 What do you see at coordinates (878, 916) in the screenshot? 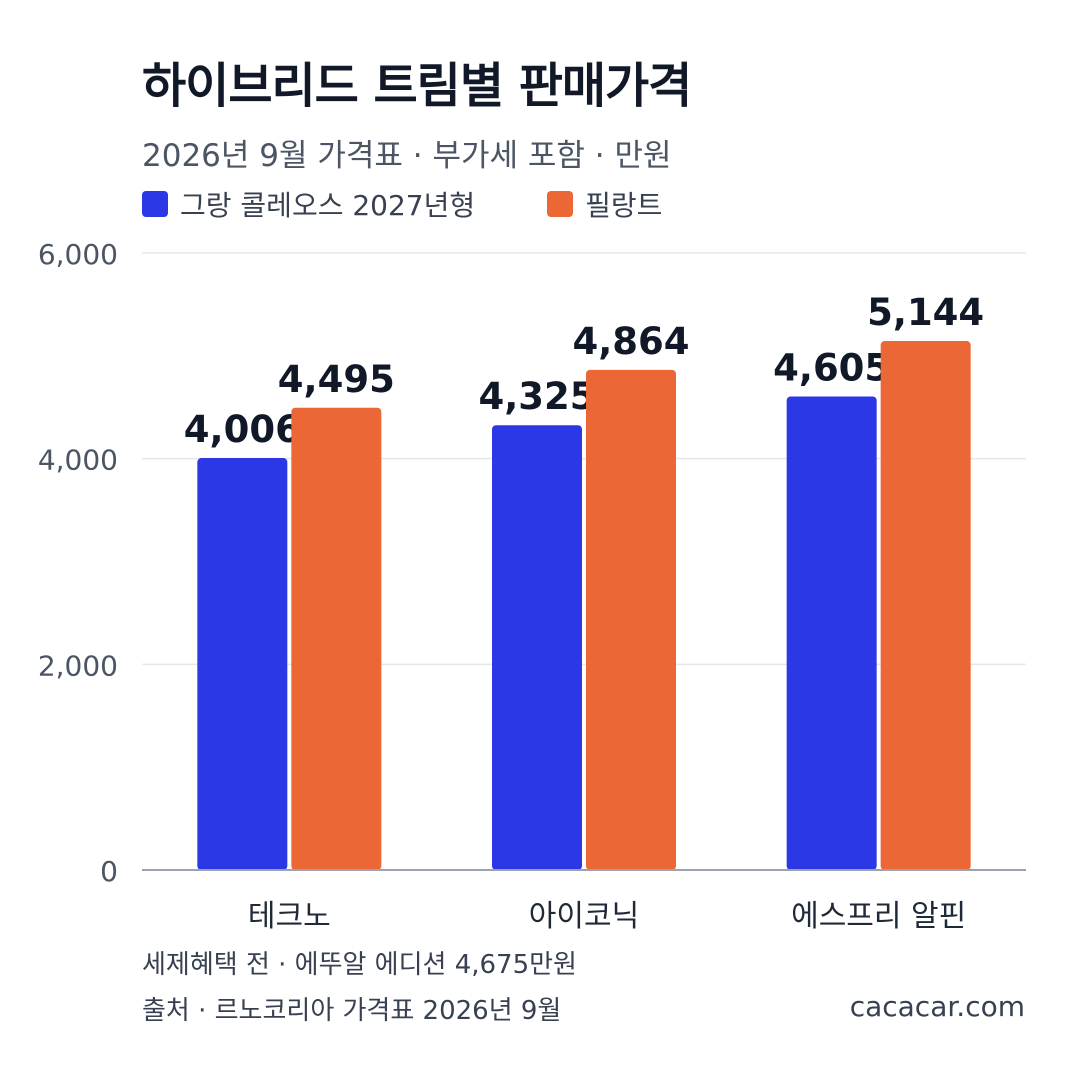
I see `x-tick-label: 에스프리 알핀` at bounding box center [878, 916].